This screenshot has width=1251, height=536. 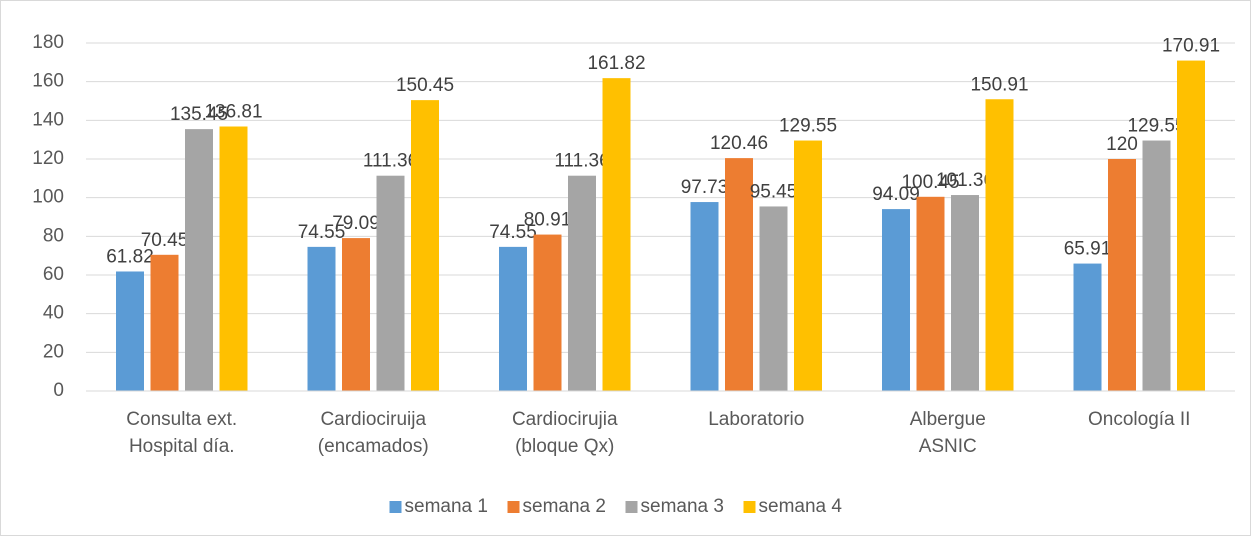 What do you see at coordinates (233, 112) in the screenshot?
I see `data-label: 136.81` at bounding box center [233, 112].